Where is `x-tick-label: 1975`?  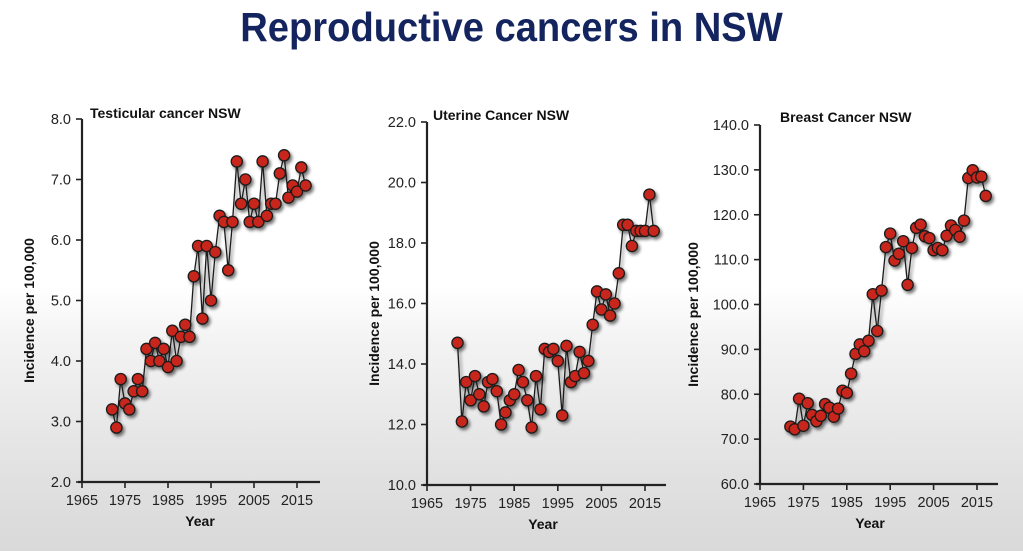 x-tick-label: 1975 is located at coordinates (125, 501).